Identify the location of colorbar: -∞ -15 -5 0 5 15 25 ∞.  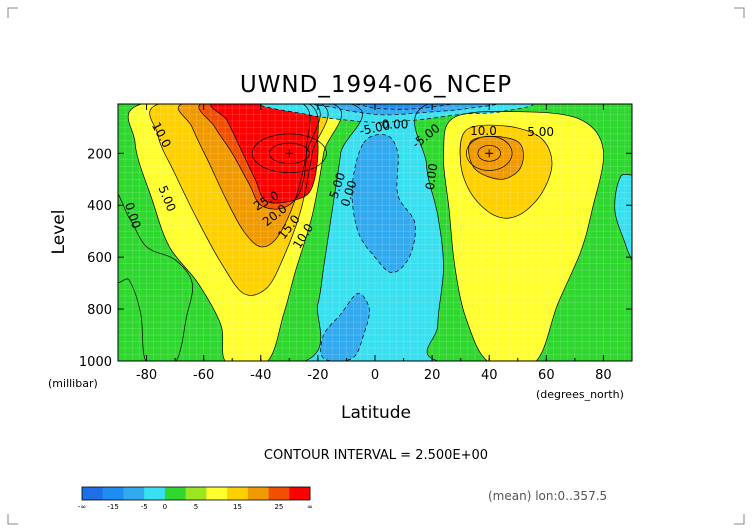
(195, 498).